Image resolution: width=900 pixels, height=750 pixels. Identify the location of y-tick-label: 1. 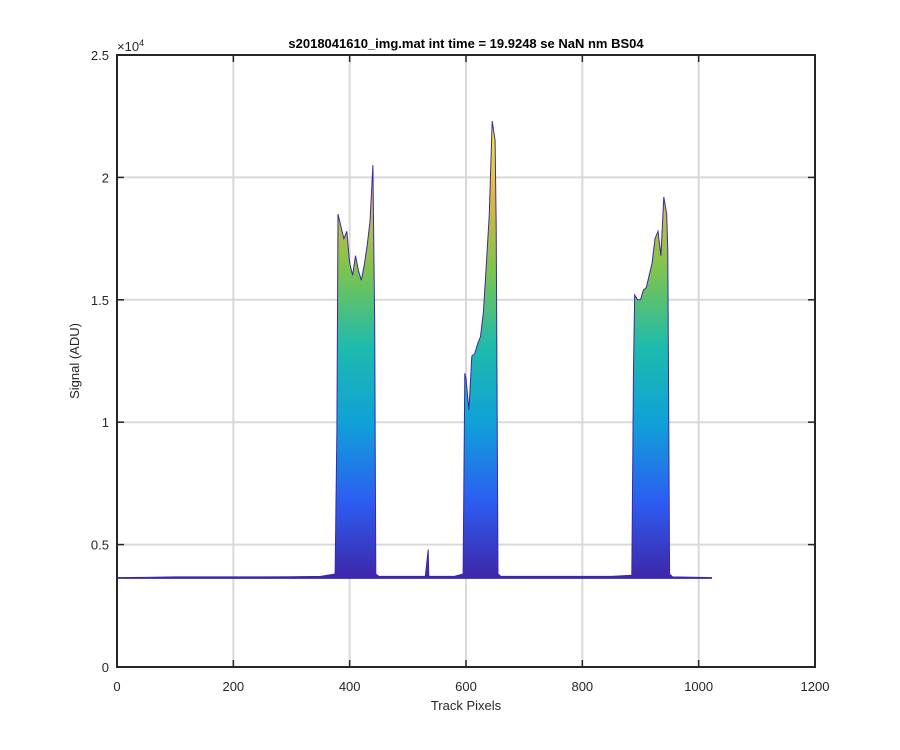
(105, 422).